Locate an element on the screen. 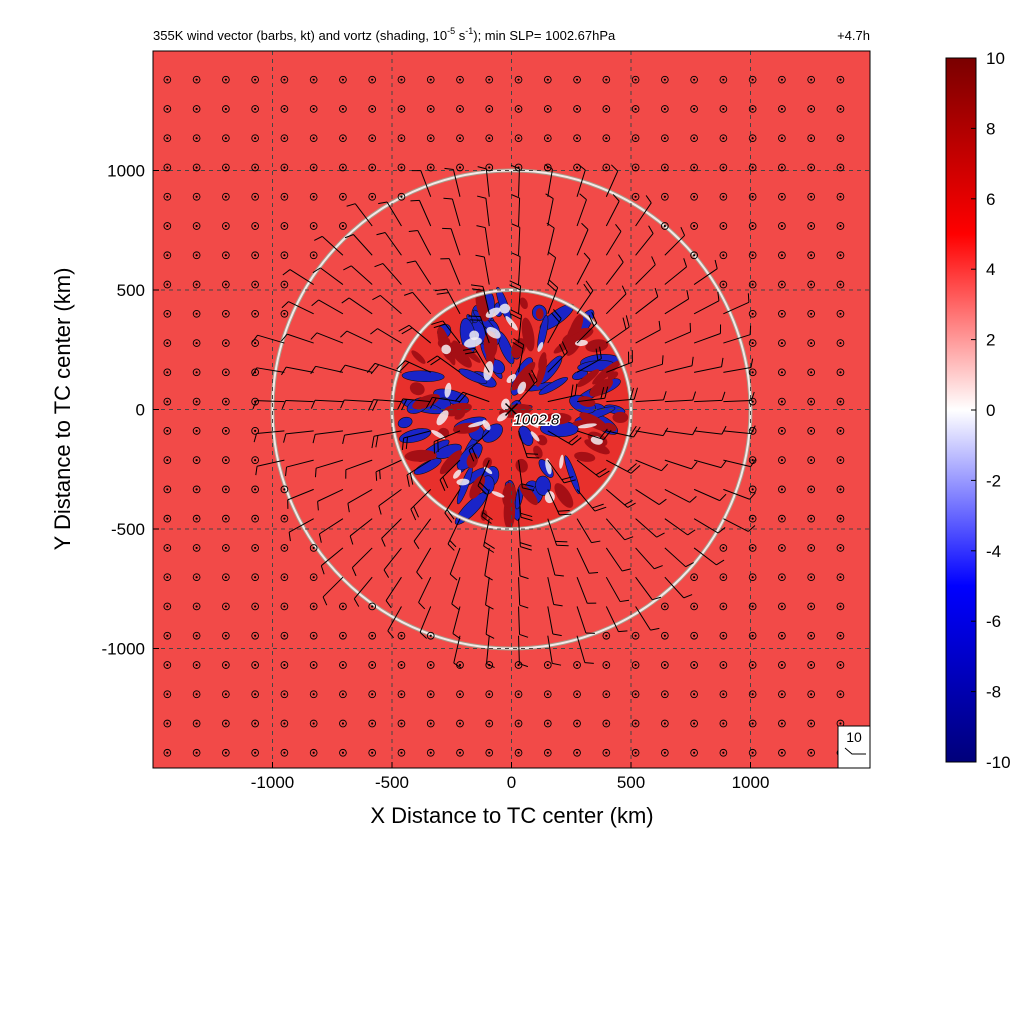  colorbar-tick-label: -6 is located at coordinates (993, 621).